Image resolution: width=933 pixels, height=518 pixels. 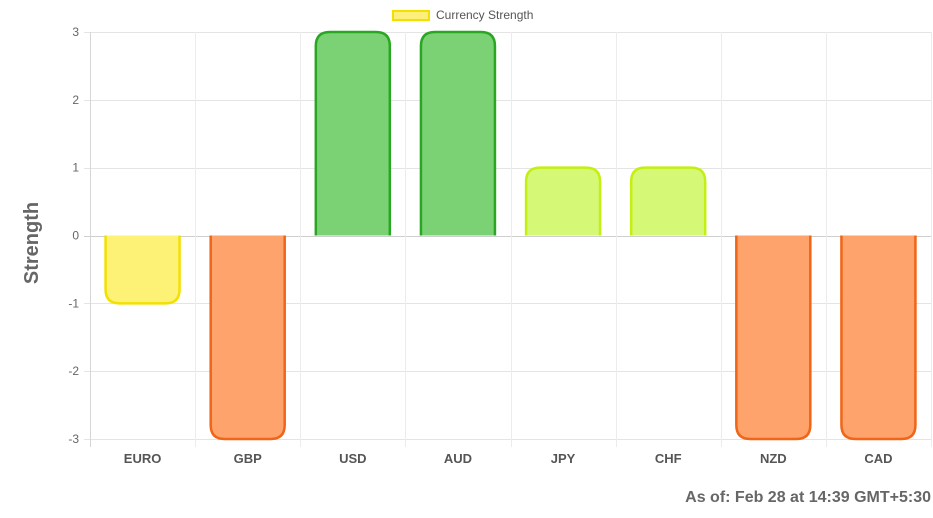 What do you see at coordinates (808, 498) in the screenshot?
I see `as-of-timestamp: As of: Feb 28 at 14:39 GMT+5:30` at bounding box center [808, 498].